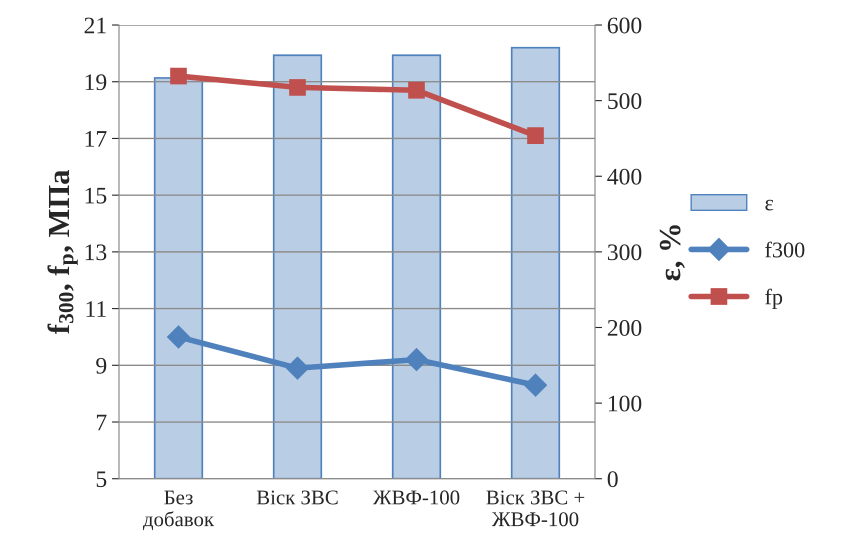  Describe the element at coordinates (297, 497) in the screenshot. I see `x-tick-label: Віск ЗВС` at that location.